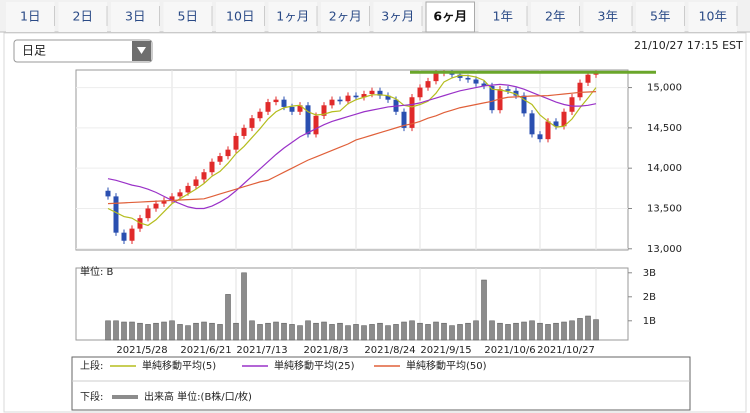  I want to click on period-select, so click(83, 51).